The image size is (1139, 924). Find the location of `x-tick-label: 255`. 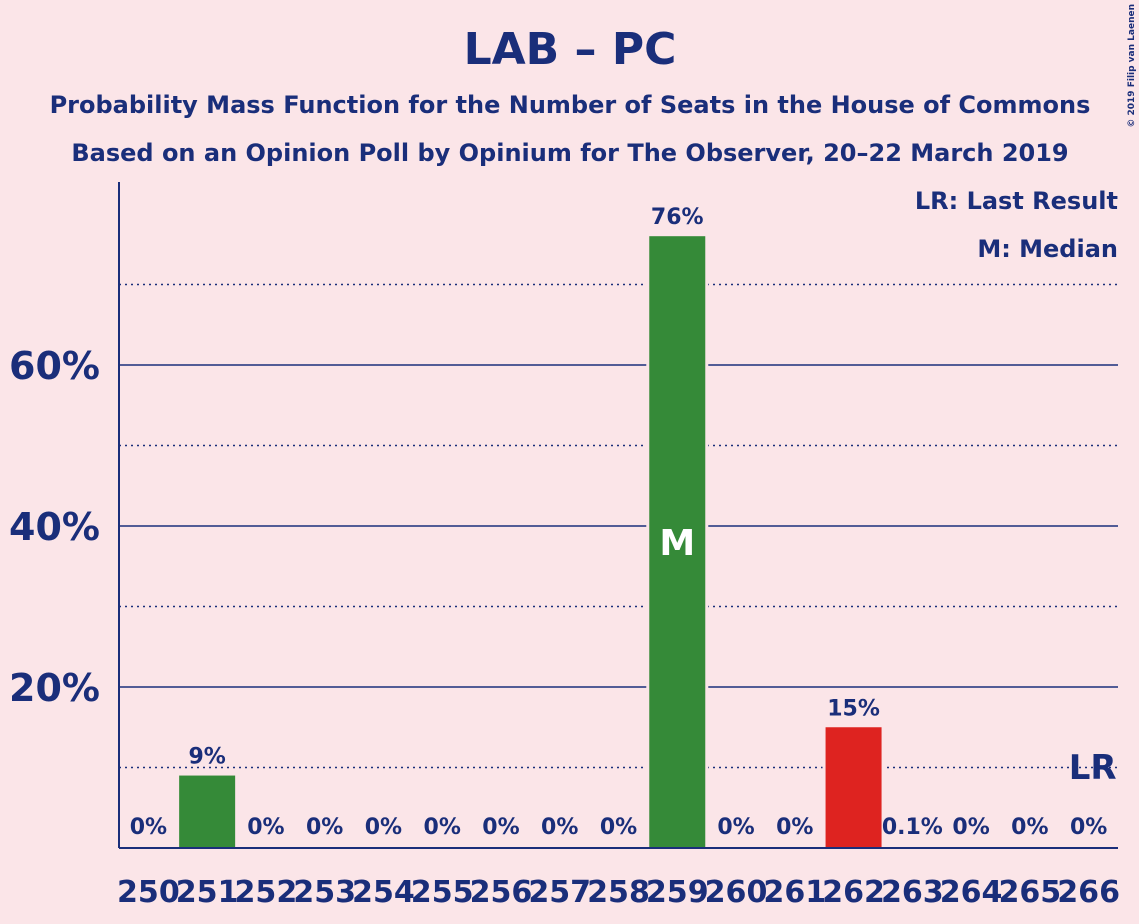

x-tick-label: 255 is located at coordinates (442, 892).